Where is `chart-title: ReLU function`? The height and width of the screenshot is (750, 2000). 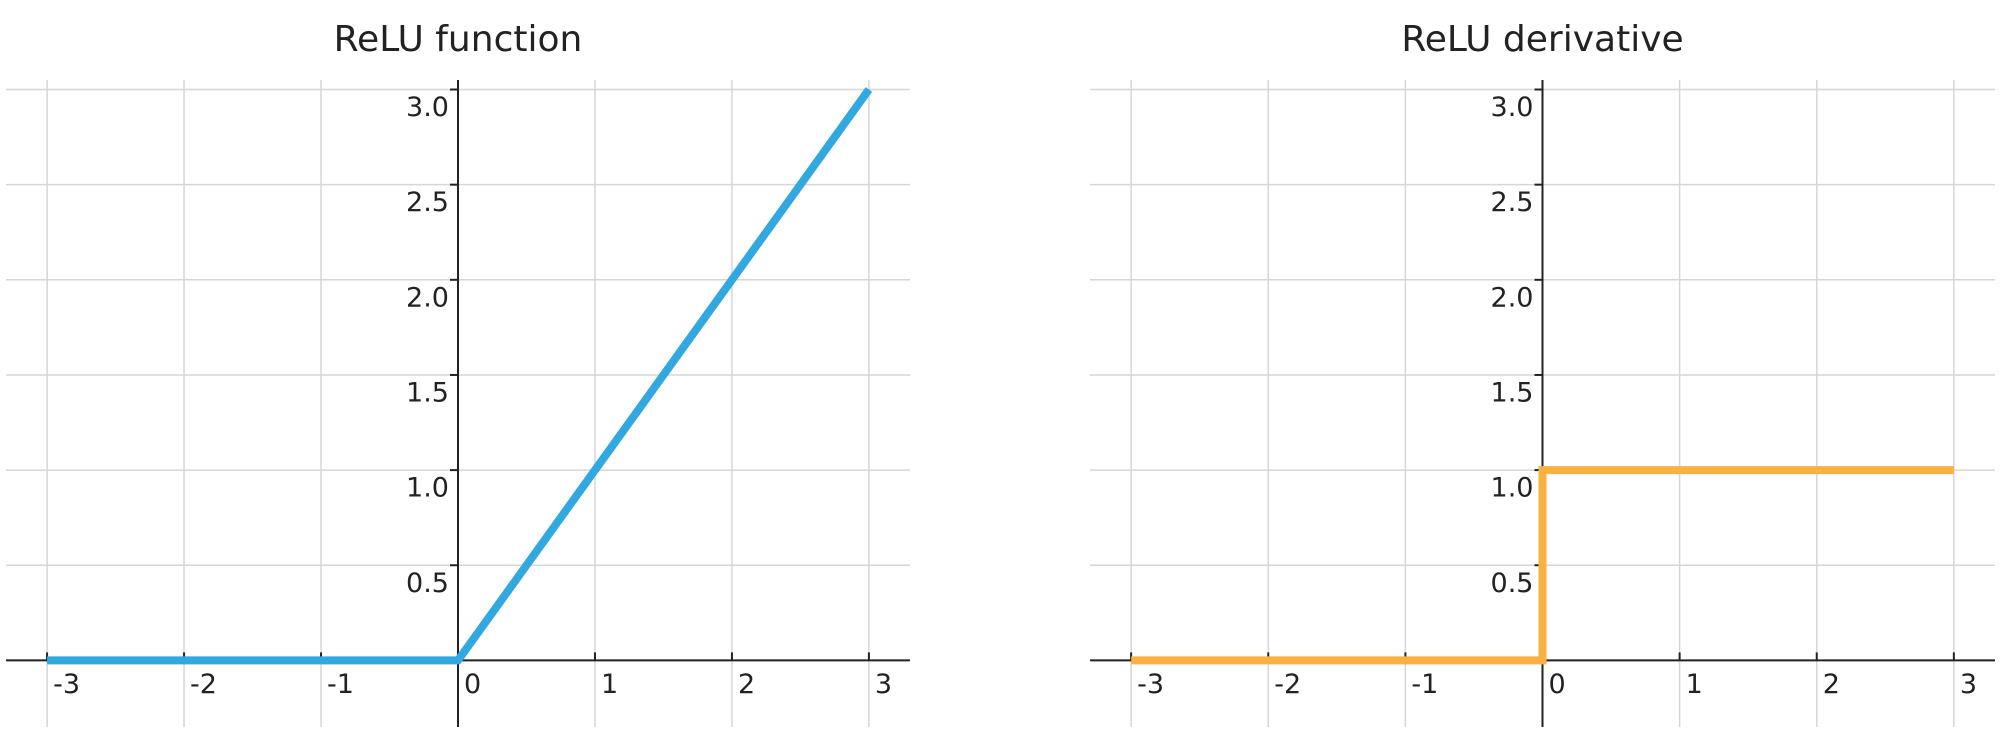 chart-title: ReLU function is located at coordinates (458, 39).